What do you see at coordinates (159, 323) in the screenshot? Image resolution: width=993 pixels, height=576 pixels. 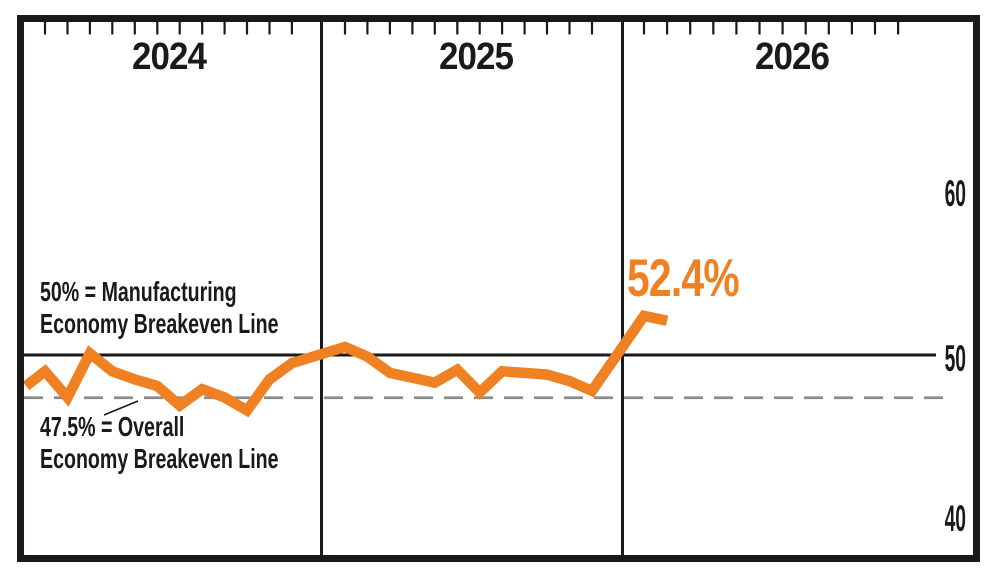 I see `annotation-manufacturing-line2: Economy Breakeven Line` at bounding box center [159, 323].